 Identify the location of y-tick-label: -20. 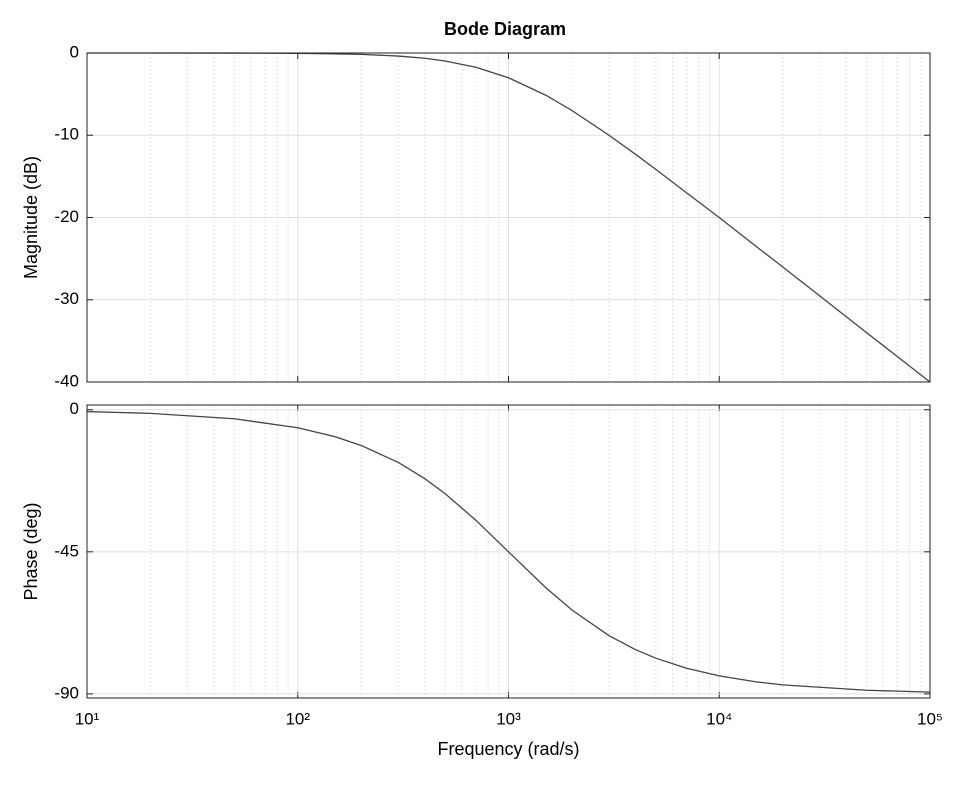
(66, 216).